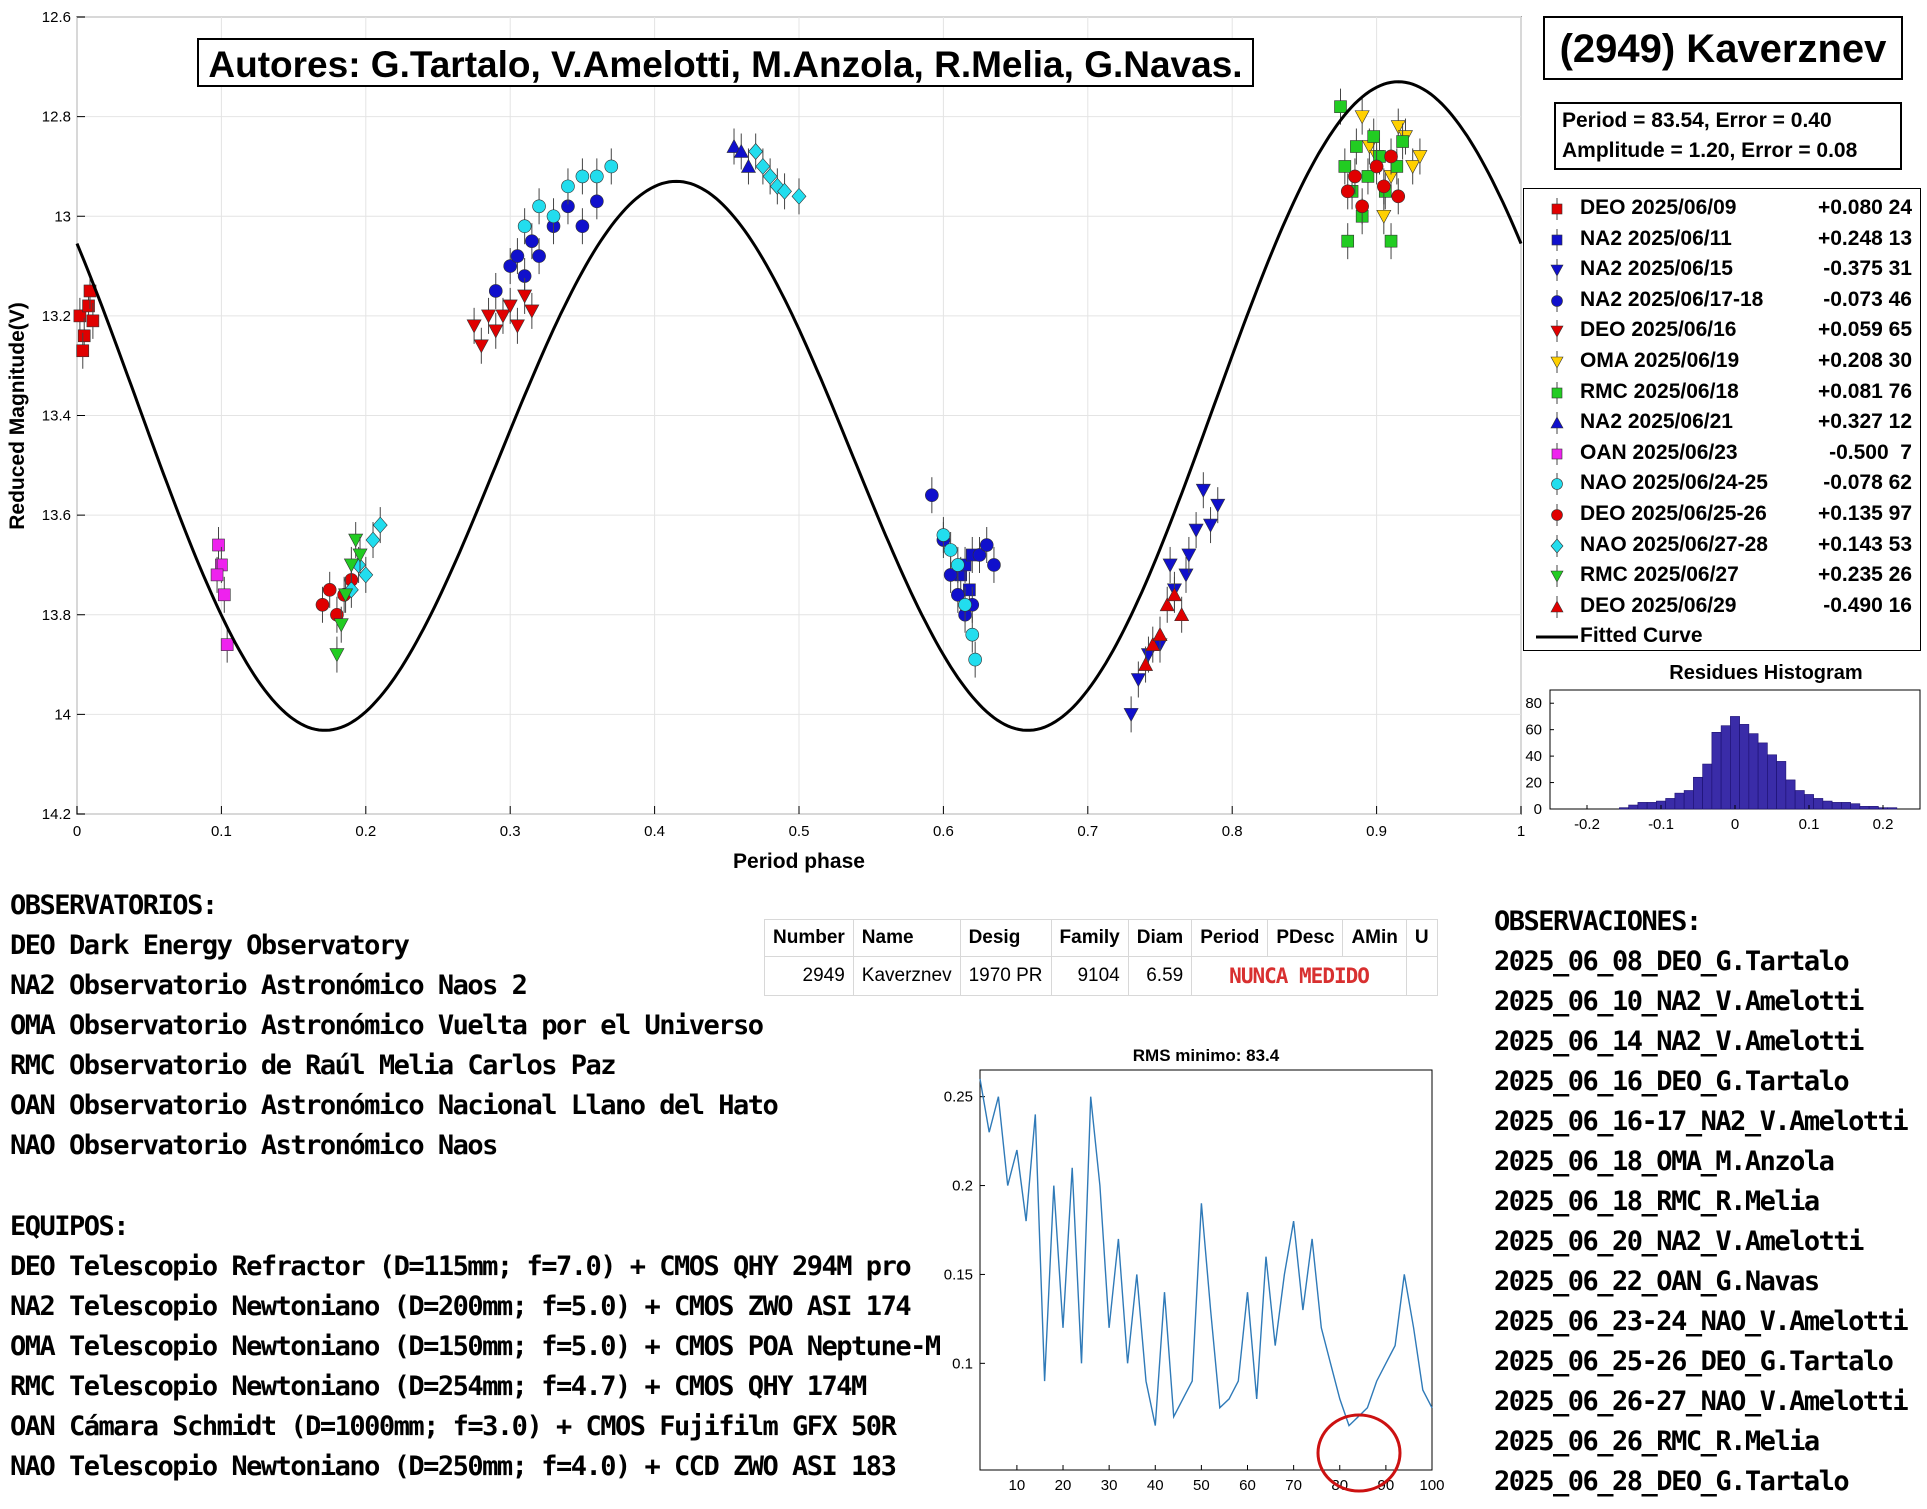  I want to click on y-tick-label: 14, so click(62, 714).